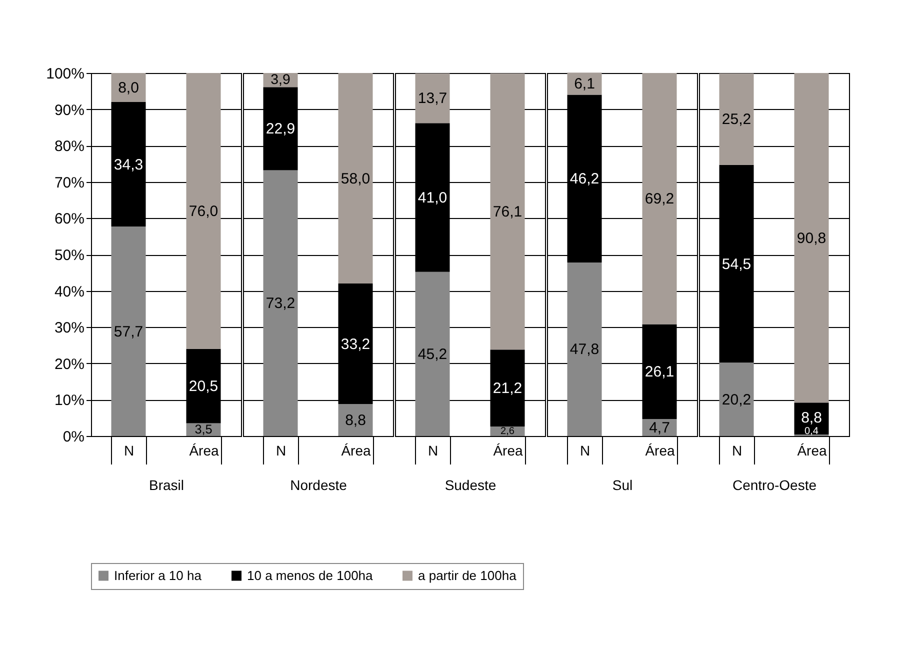 The width and height of the screenshot is (909, 652). I want to click on data-label: 4,7, so click(659, 427).